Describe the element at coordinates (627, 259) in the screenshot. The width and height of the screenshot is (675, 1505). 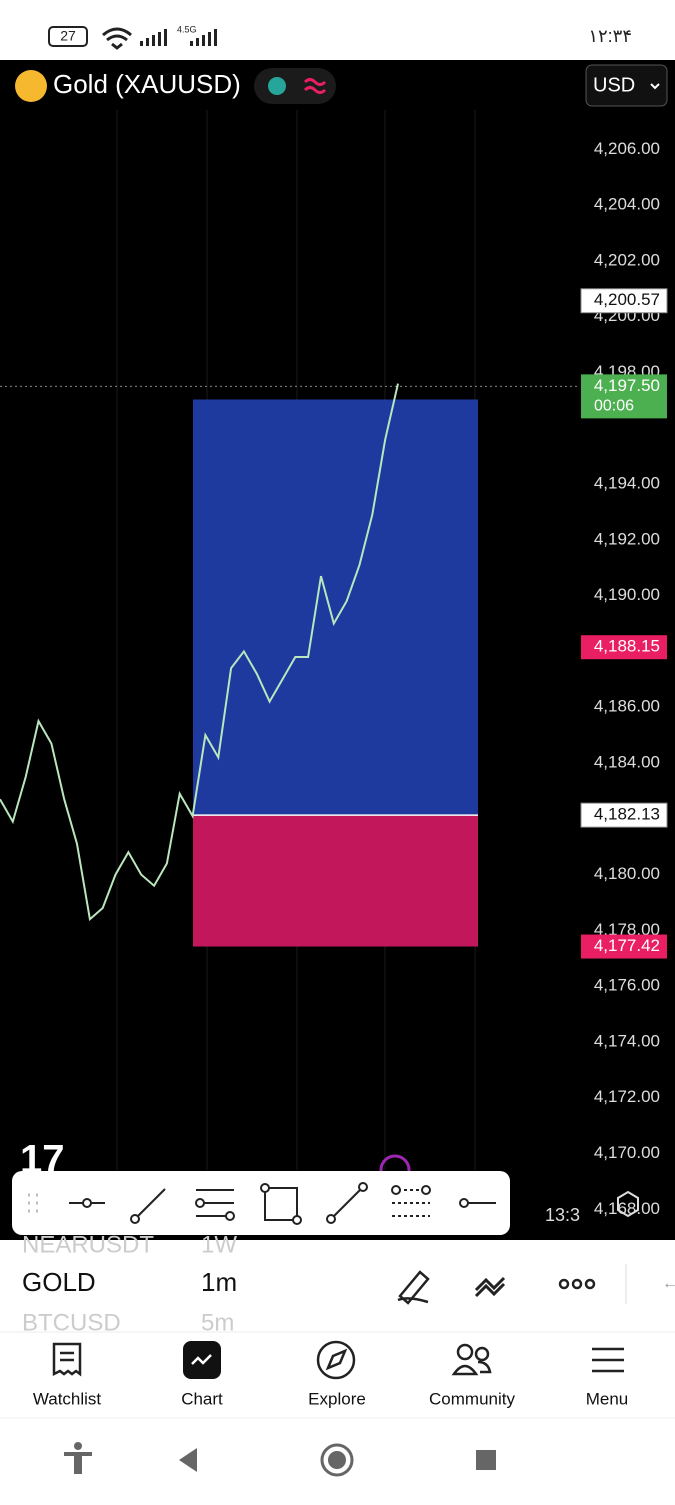
I see `y-tick-label: 4,202.00` at that location.